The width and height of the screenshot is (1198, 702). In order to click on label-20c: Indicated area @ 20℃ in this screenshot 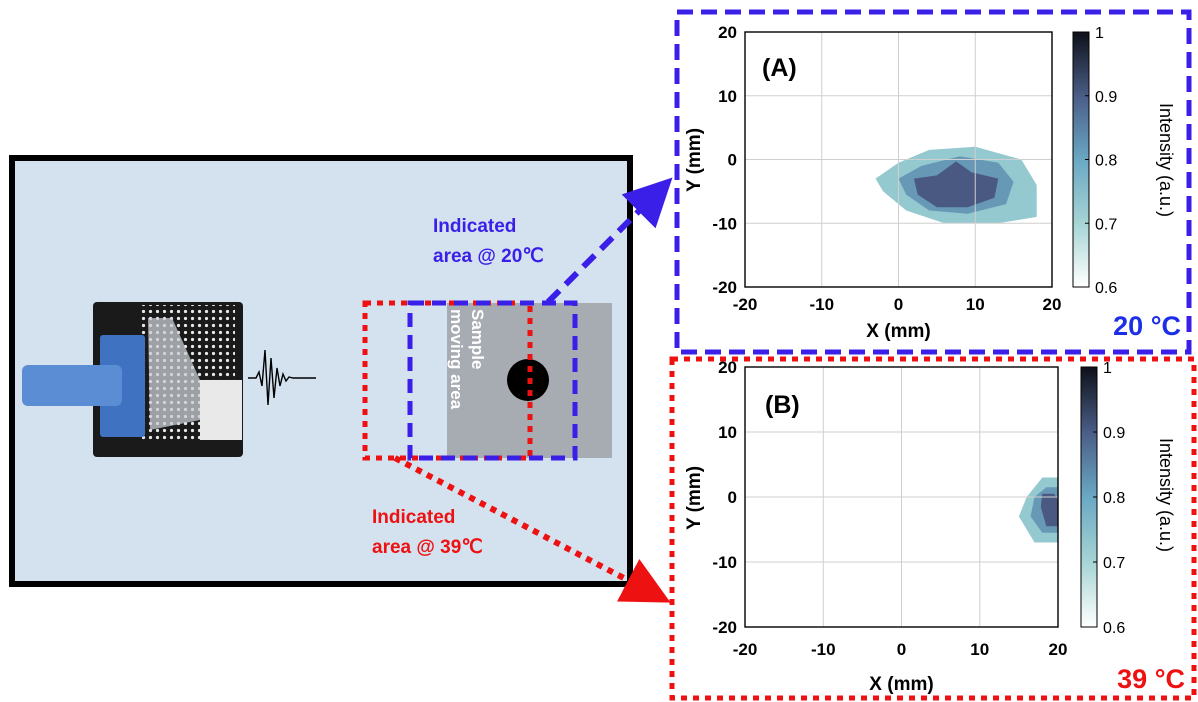, I will do `click(488, 241)`.